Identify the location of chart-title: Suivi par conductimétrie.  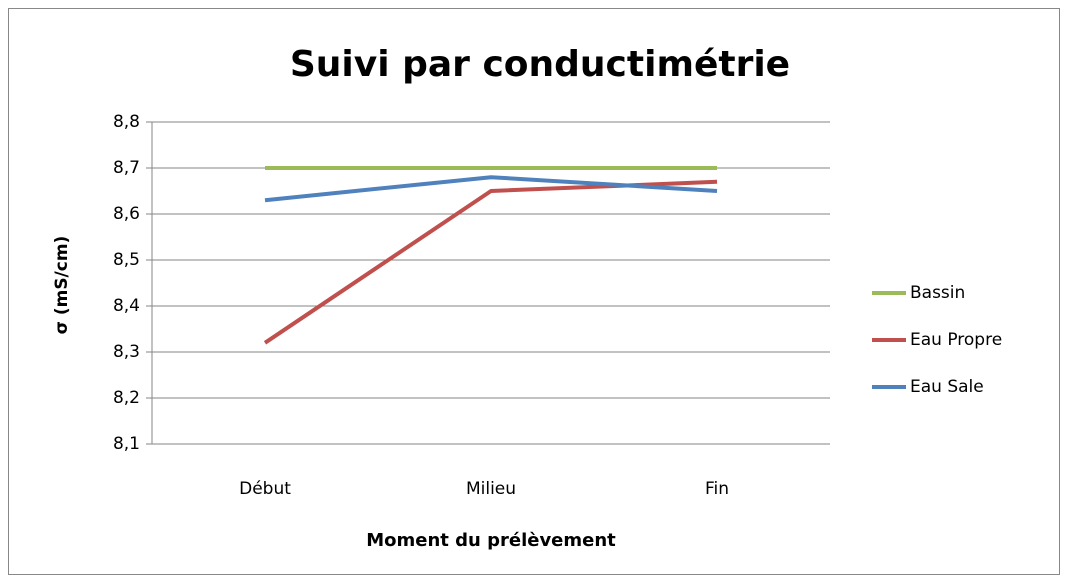
(540, 64).